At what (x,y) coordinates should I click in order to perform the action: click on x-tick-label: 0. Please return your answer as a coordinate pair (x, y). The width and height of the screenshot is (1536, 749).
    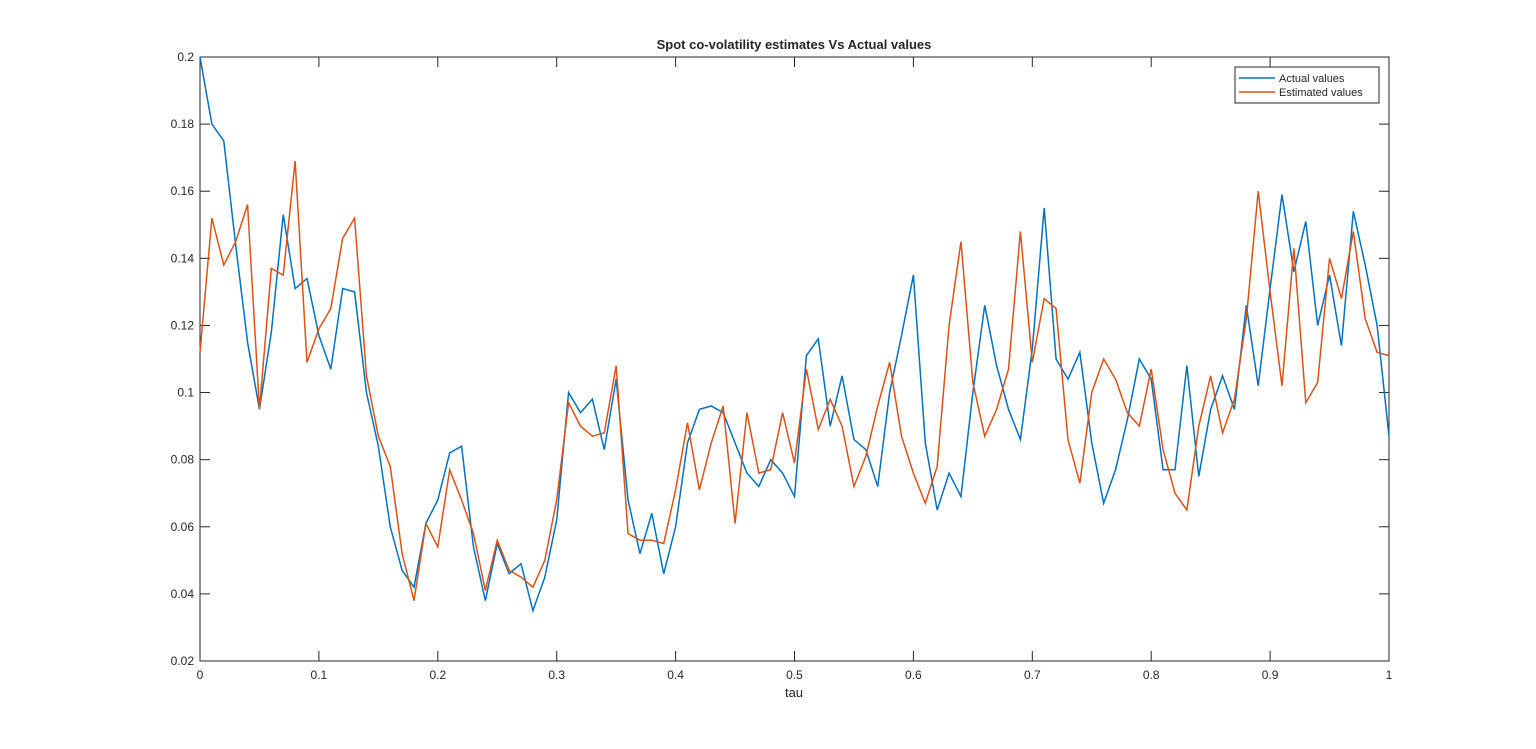
    Looking at the image, I should click on (200, 675).